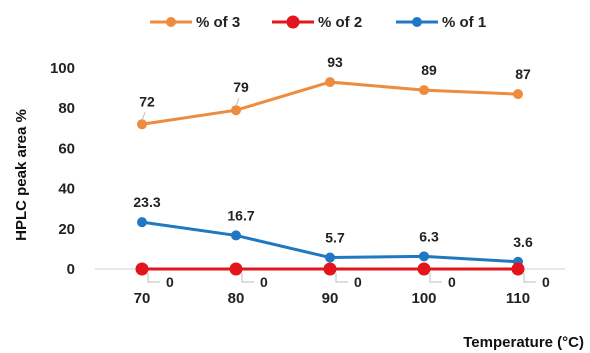  What do you see at coordinates (241, 87) in the screenshot?
I see `data-label: 79` at bounding box center [241, 87].